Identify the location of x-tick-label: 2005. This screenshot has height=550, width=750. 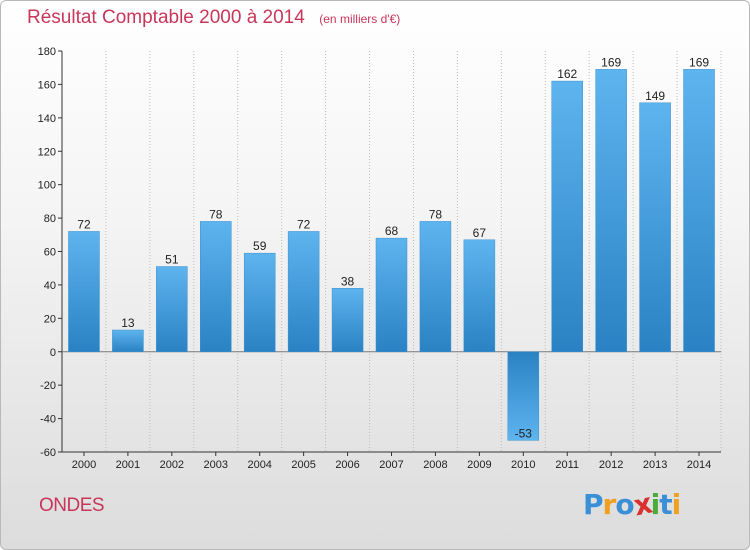
(303, 465).